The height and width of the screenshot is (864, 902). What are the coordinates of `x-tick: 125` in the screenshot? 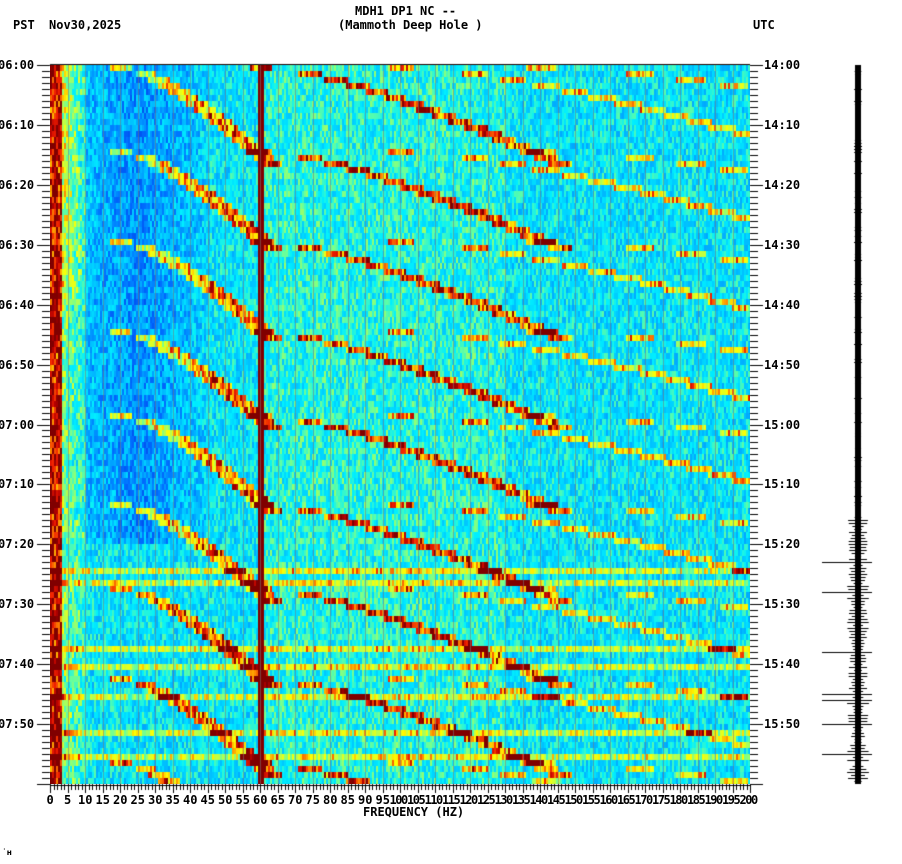 It's located at (486, 800).